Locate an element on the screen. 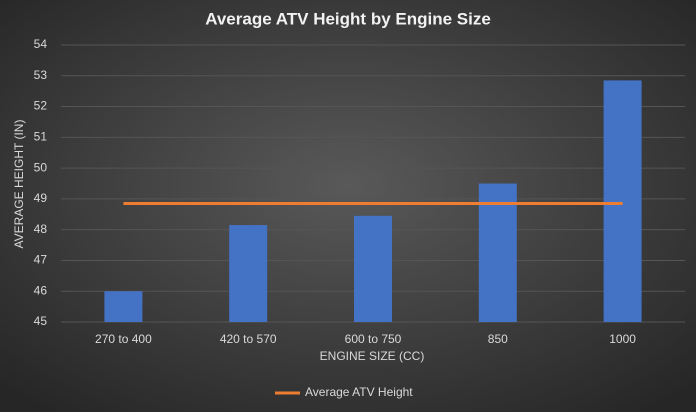 This screenshot has height=412, width=696. y-tick-label: 54 is located at coordinates (41, 44).